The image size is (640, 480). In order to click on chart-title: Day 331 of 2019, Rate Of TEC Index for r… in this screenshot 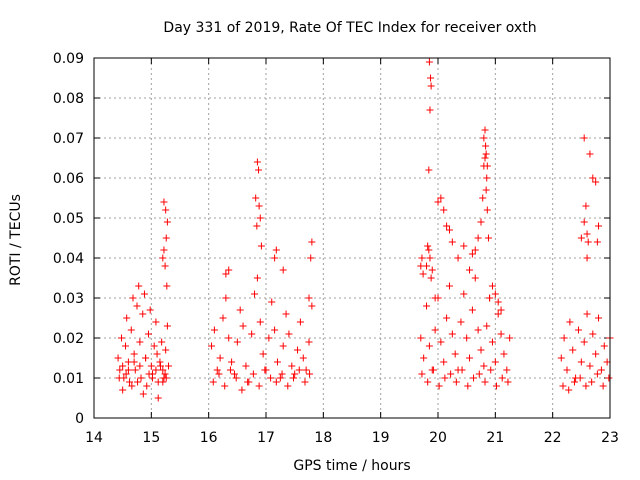, I will do `click(349, 28)`.